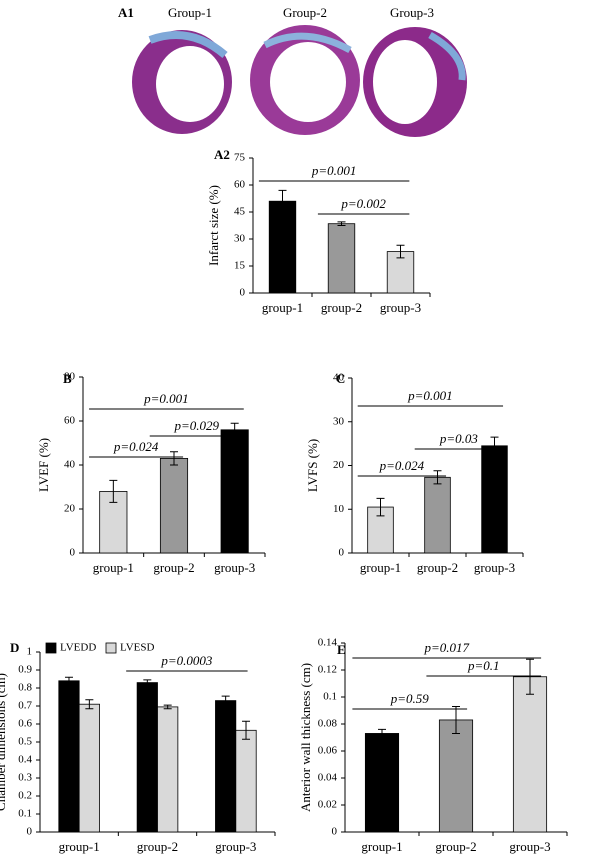 The height and width of the screenshot is (864, 602). Describe the element at coordinates (78, 648) in the screenshot. I see `legend-label: LVEDD` at that location.